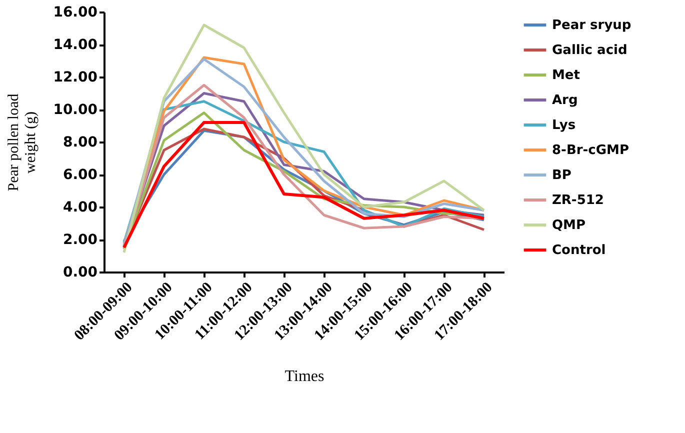  Describe the element at coordinates (304, 377) in the screenshot. I see `x-axis-title: Times` at that location.